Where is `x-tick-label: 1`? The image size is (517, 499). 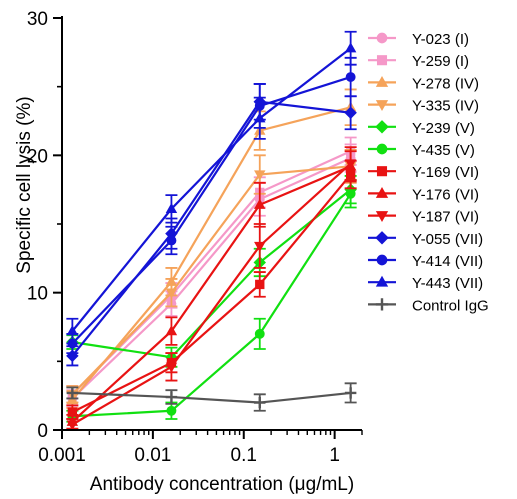 x-tick-label: 1 is located at coordinates (334, 455).